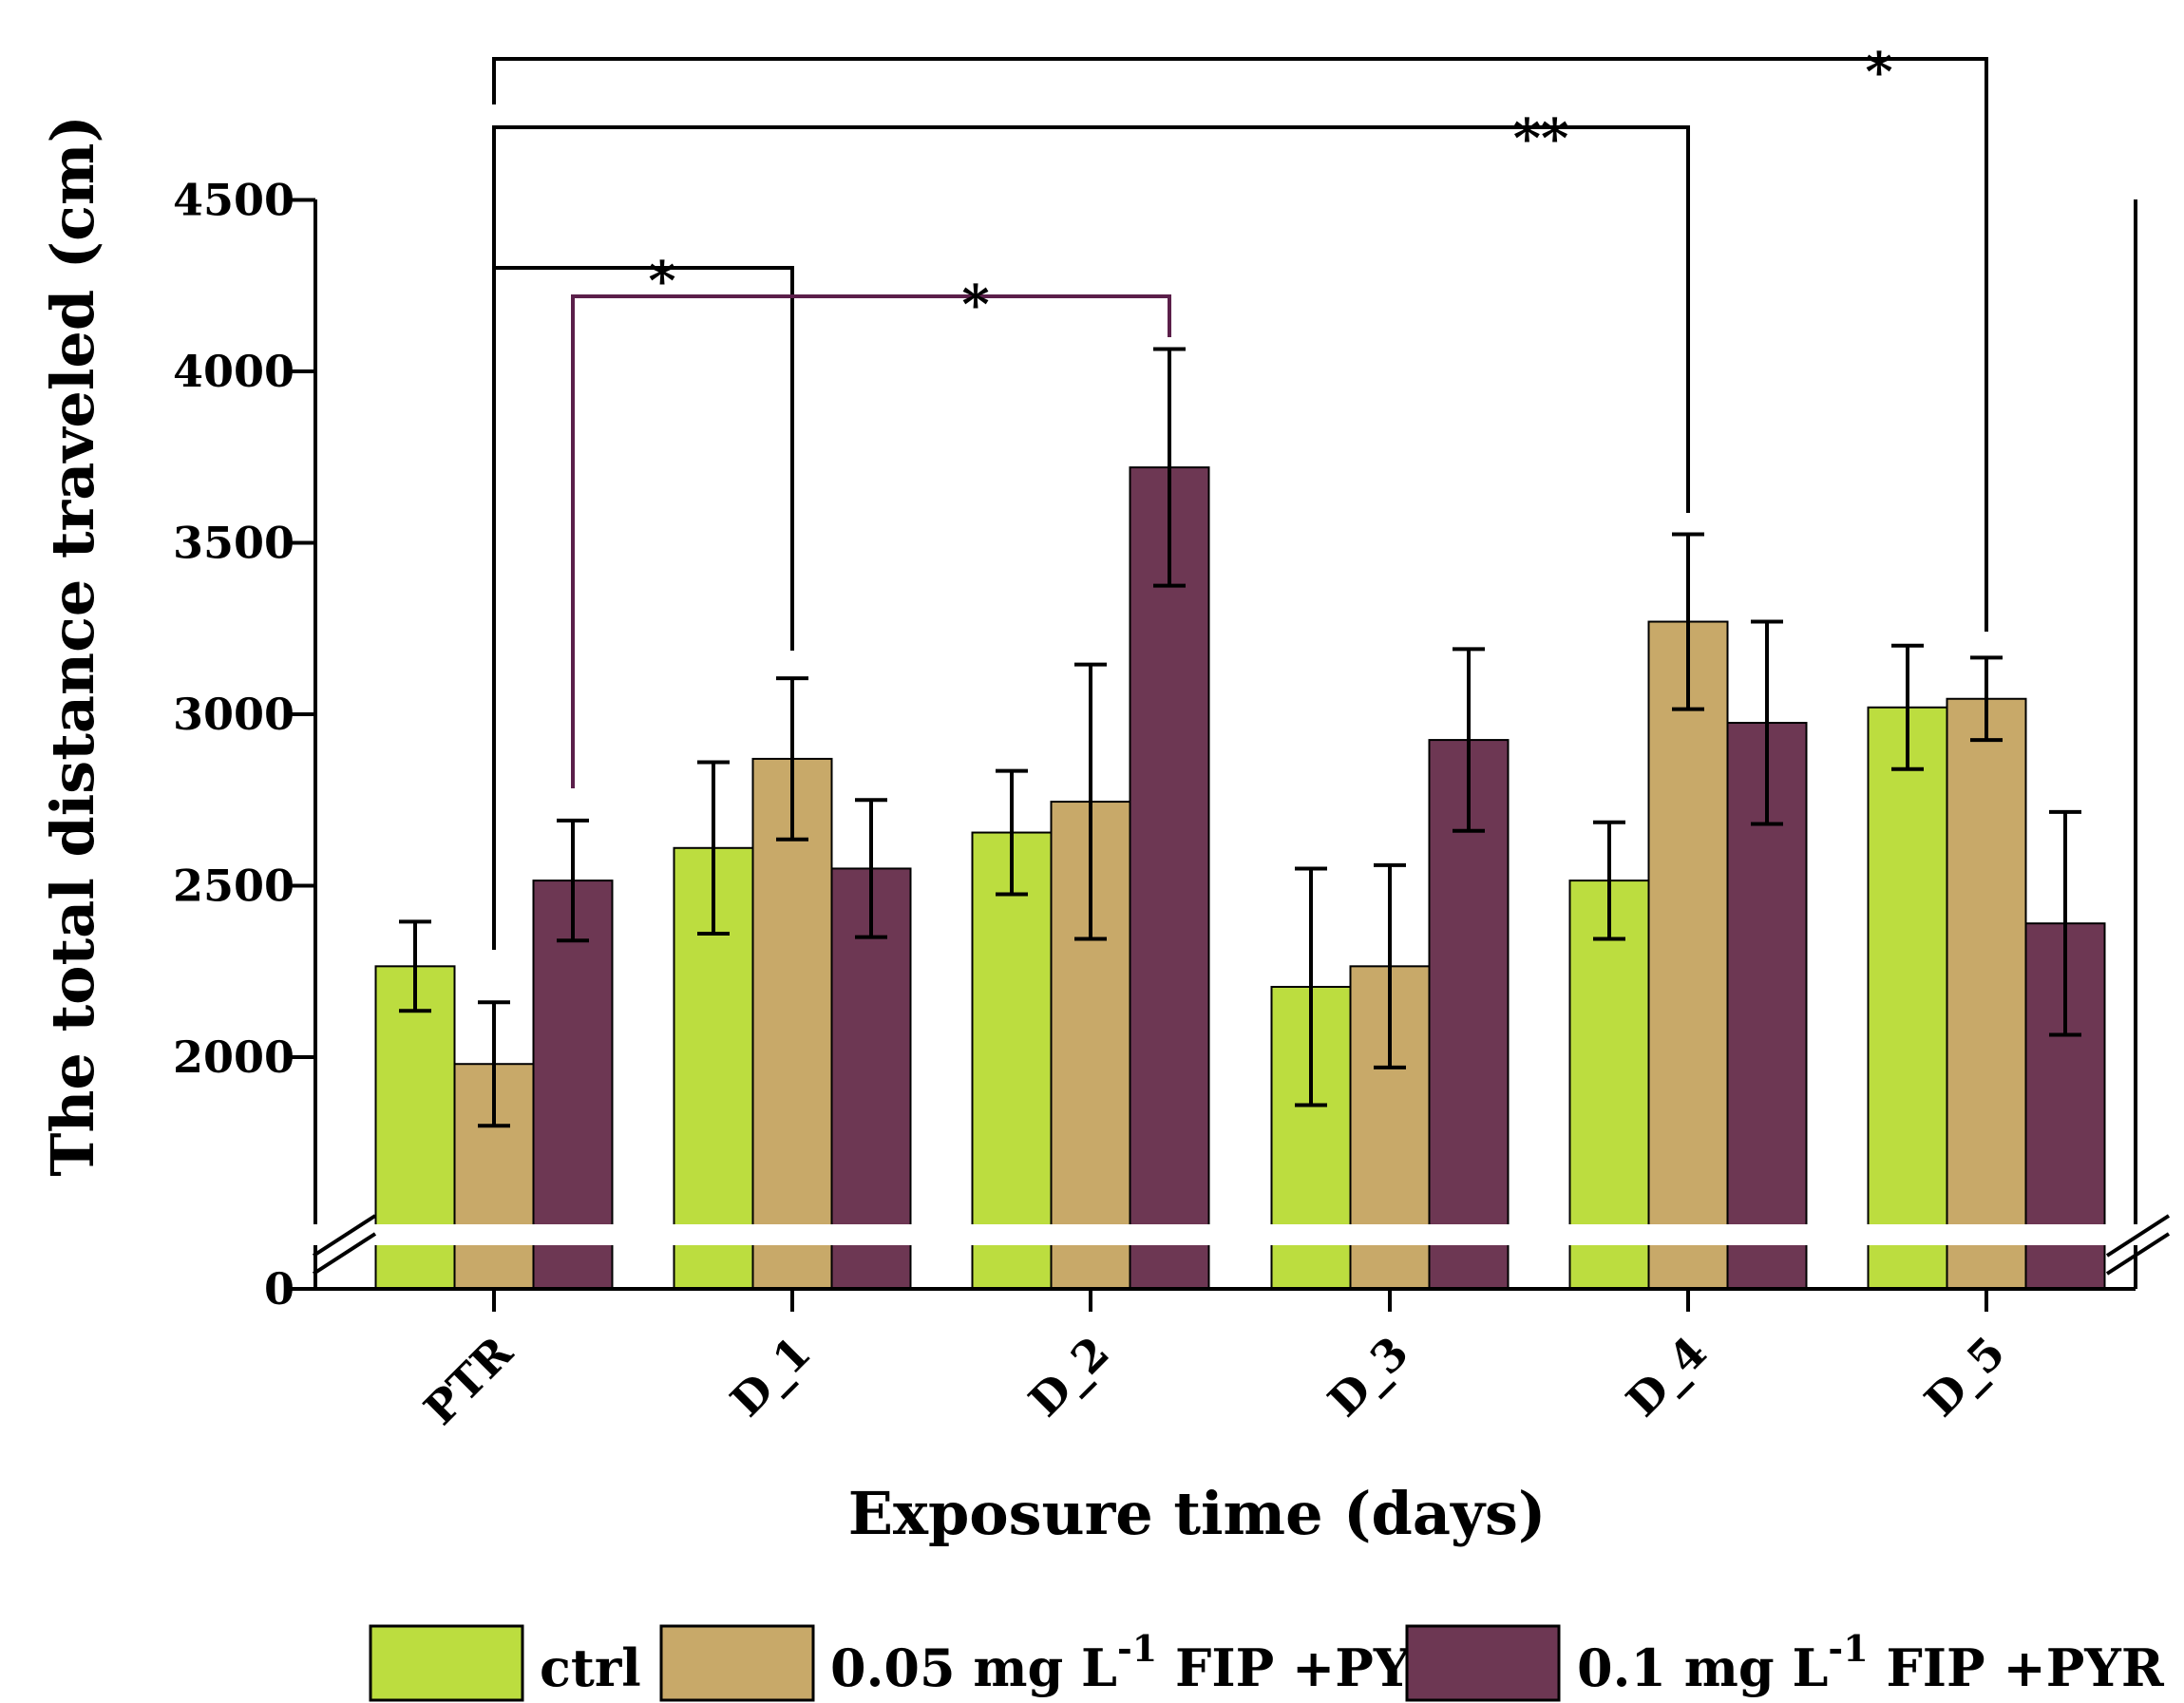  What do you see at coordinates (494, 1064) in the screenshot?
I see `error-bar-PTR-s1` at bounding box center [494, 1064].